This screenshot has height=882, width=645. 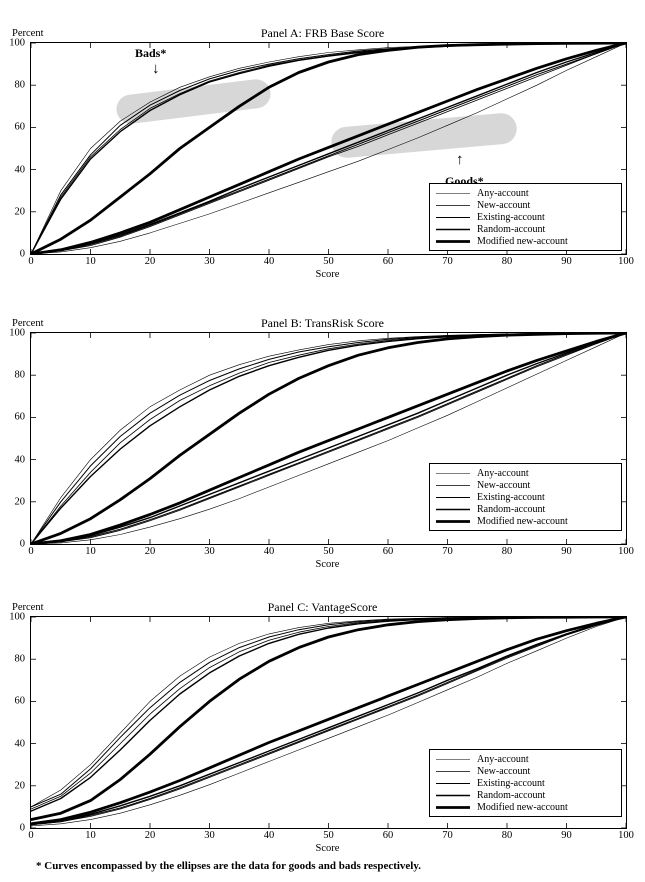 I want to click on panel-title: Panel C: VantageScore, so click(x=322, y=607).